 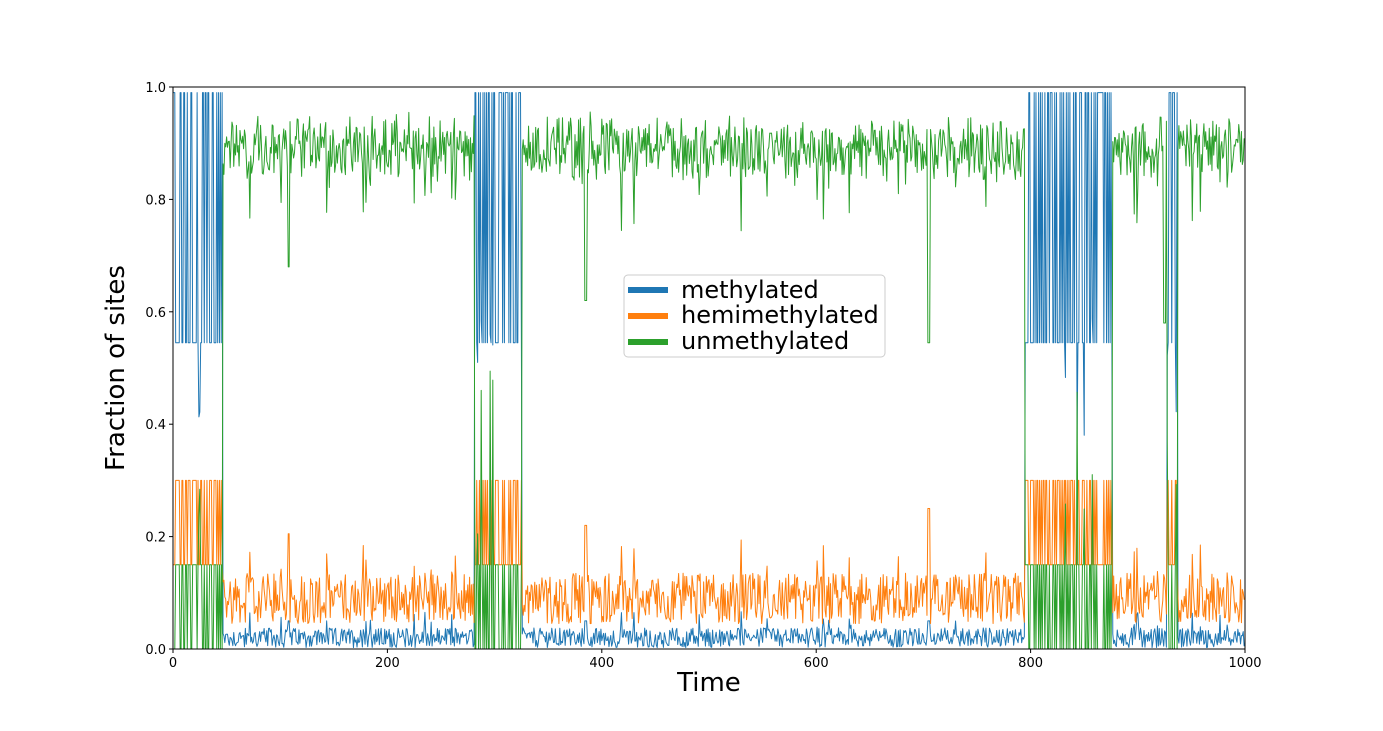 I want to click on legend-label-unmethylated: unmethylated, so click(x=765, y=341).